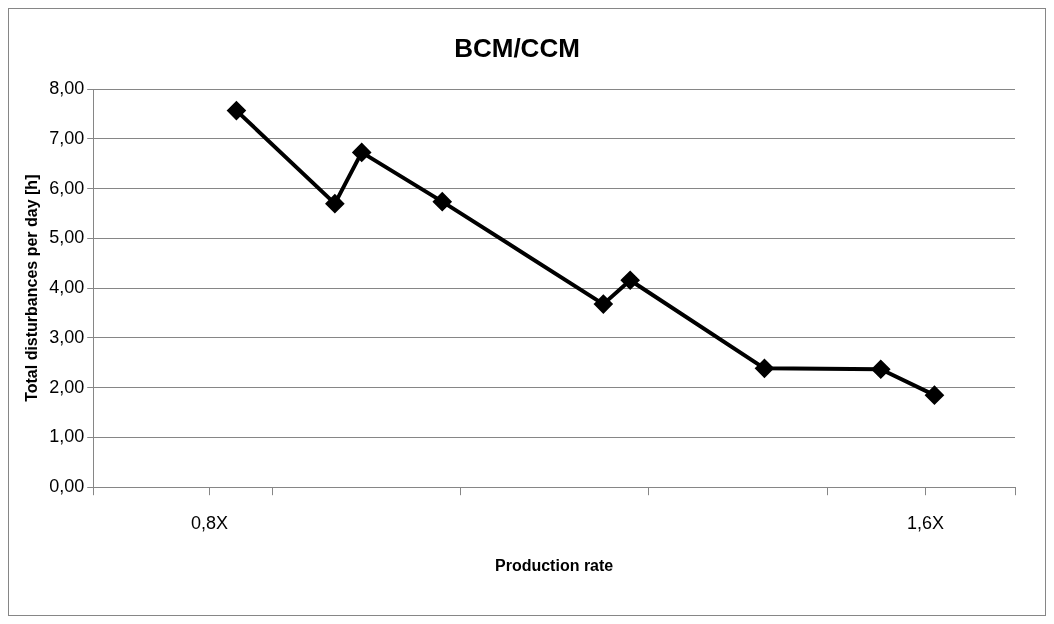 Image resolution: width=1054 pixels, height=624 pixels. I want to click on y-tick-label: 0,00, so click(67, 486).